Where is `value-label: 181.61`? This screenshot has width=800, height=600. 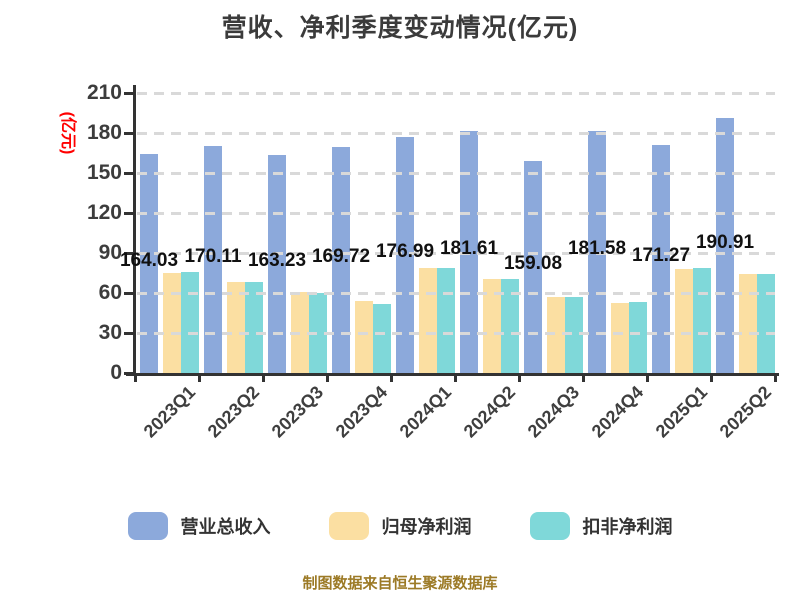
value-label: 181.61 is located at coordinates (469, 248).